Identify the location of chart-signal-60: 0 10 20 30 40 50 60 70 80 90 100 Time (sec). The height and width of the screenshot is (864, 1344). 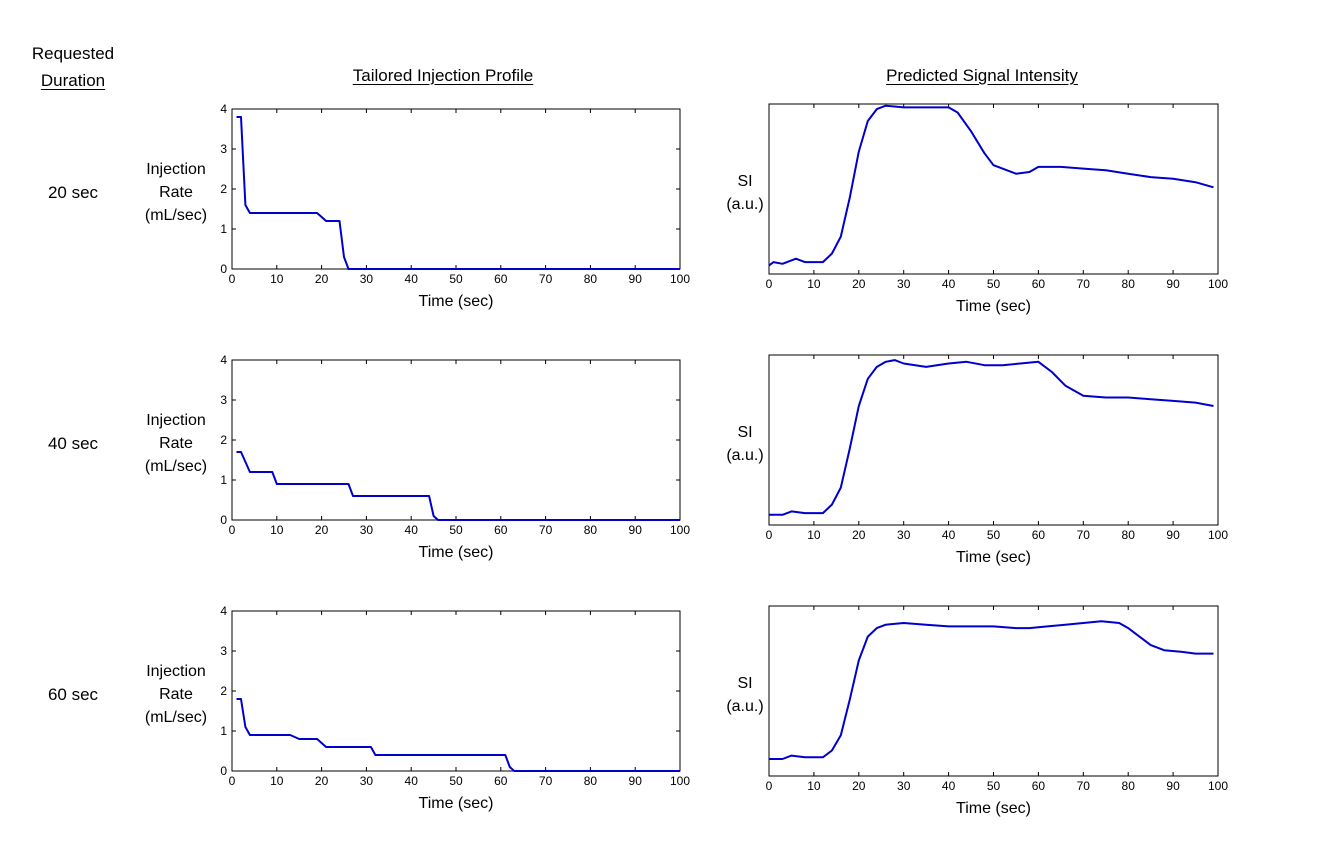
(997, 711).